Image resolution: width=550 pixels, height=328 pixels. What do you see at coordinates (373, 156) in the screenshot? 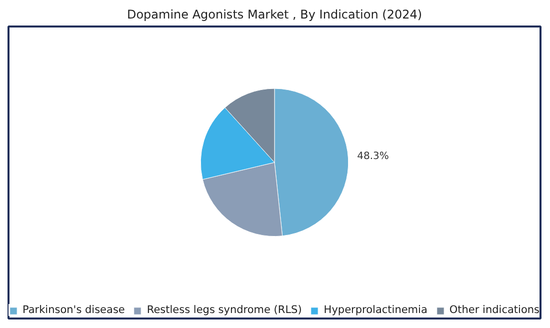
I see `data-label: 48.3%` at bounding box center [373, 156].